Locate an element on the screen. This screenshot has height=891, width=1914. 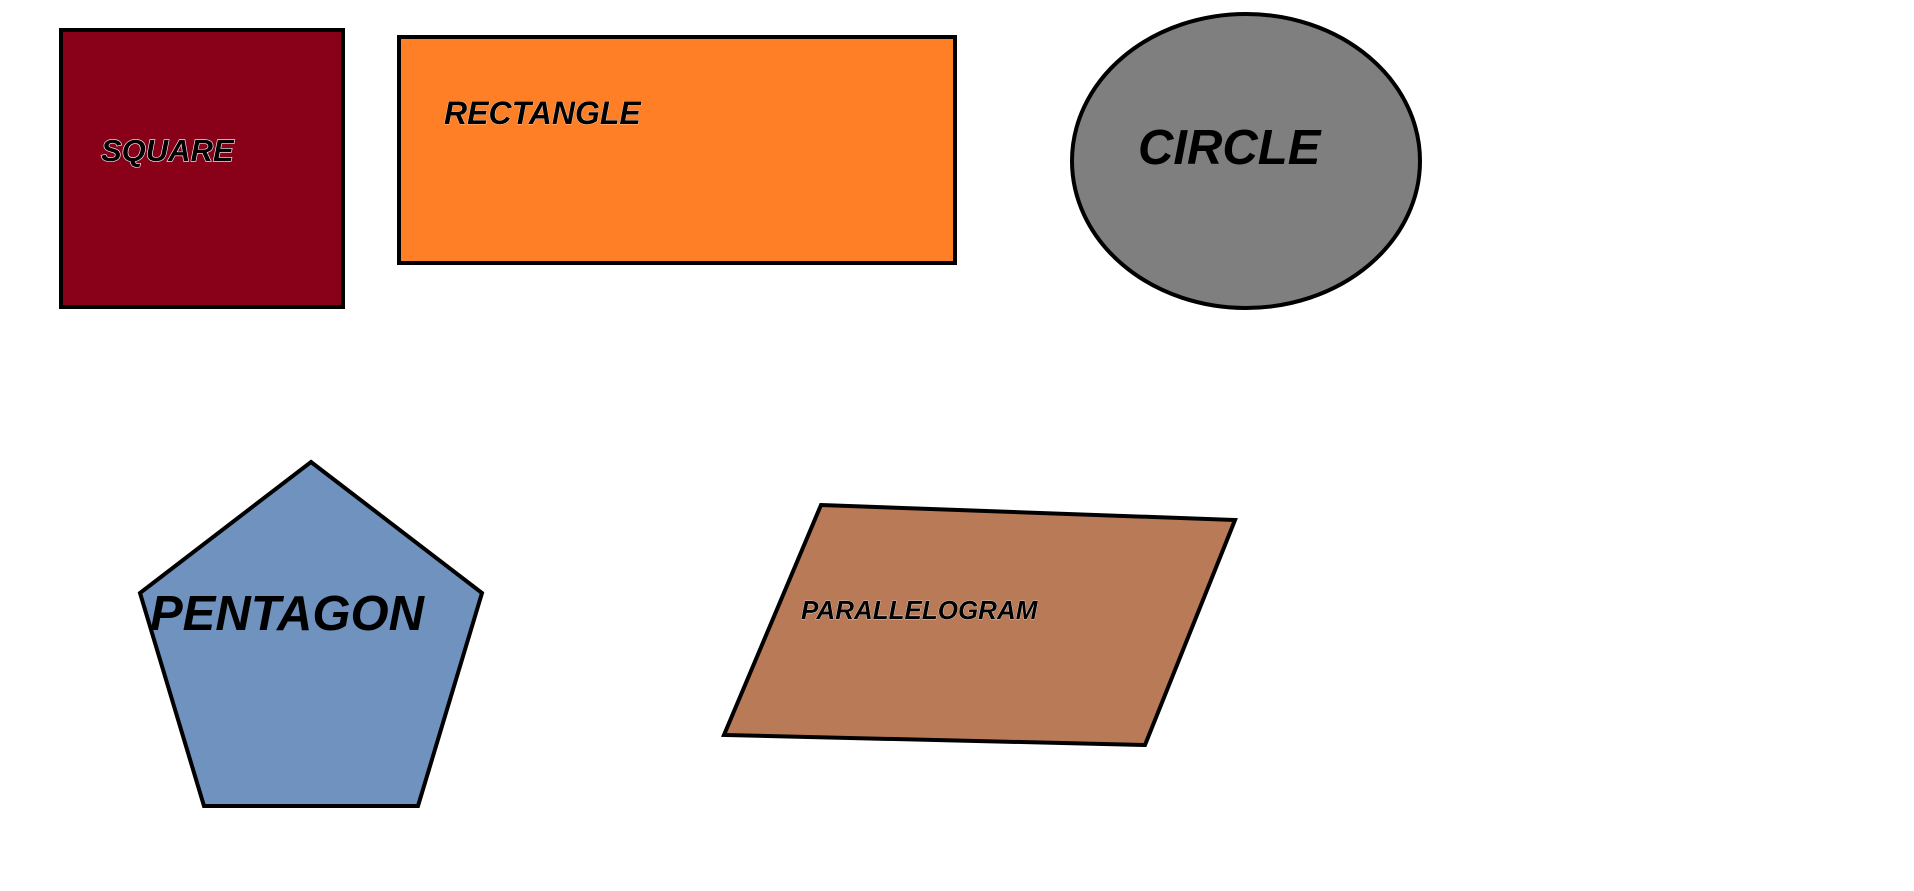
pentagon-fill is located at coordinates (311, 633).